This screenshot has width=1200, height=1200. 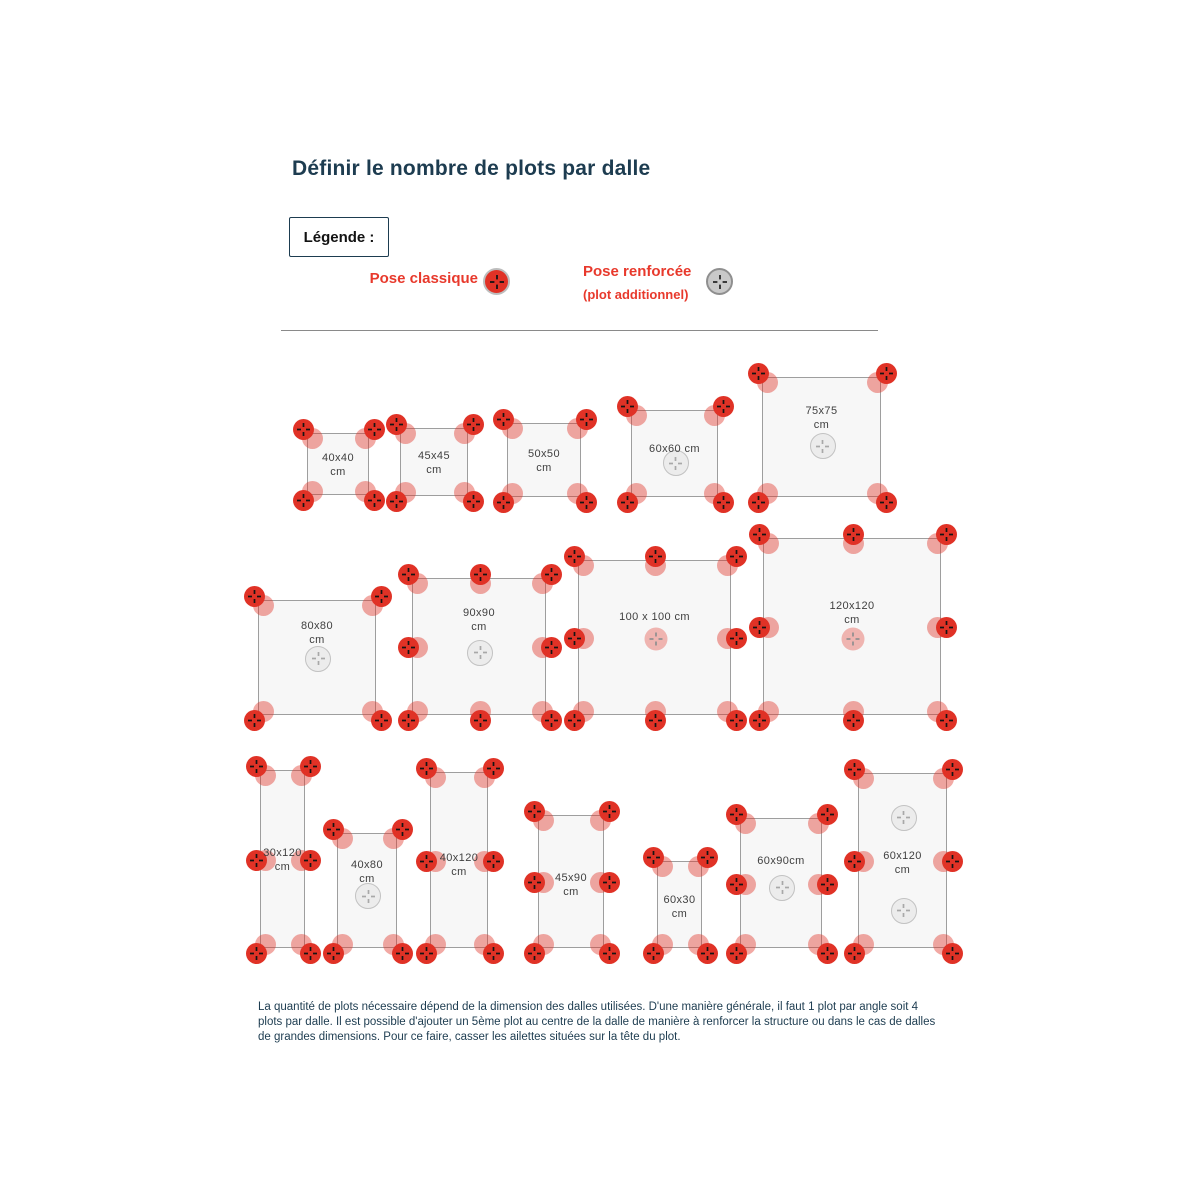 I want to click on slab-40x120: 40x120 cm, so click(x=460, y=861).